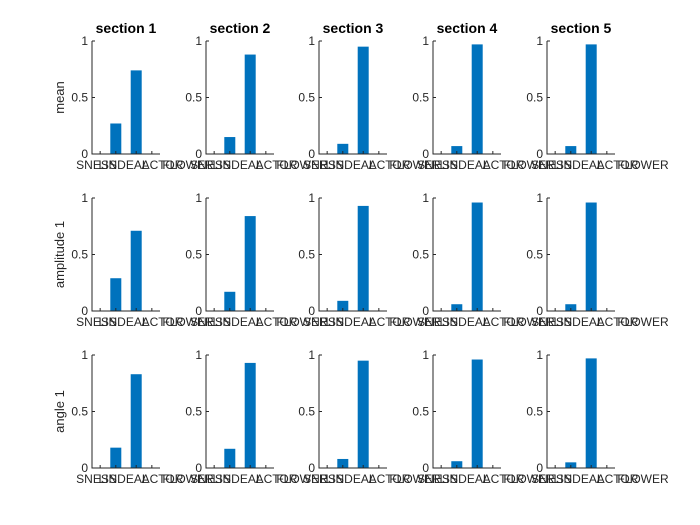 Image resolution: width=700 pixels, height=525 pixels. What do you see at coordinates (581, 28) in the screenshot?
I see `section-title-5: section 5` at bounding box center [581, 28].